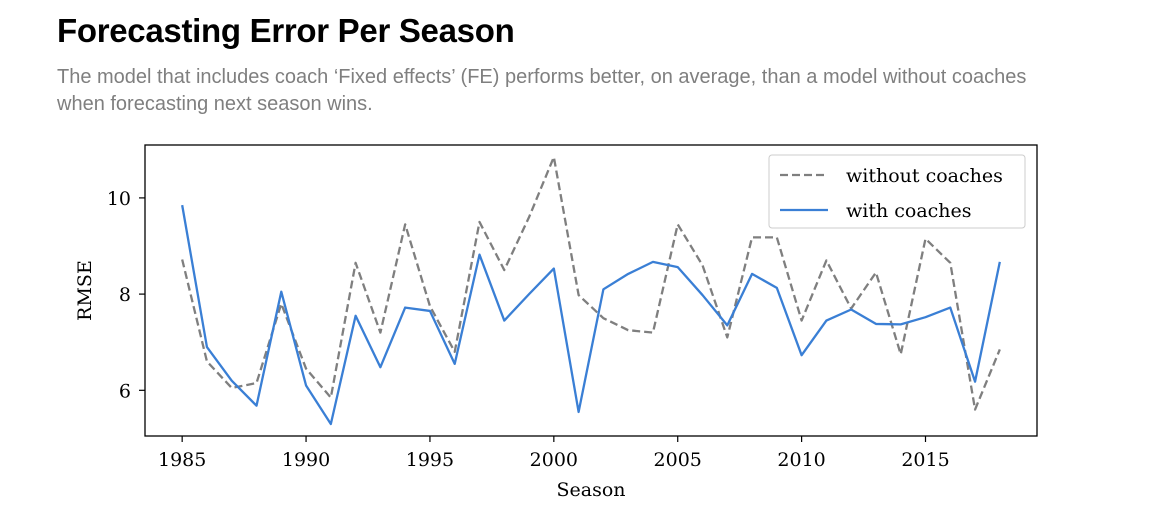  What do you see at coordinates (182, 460) in the screenshot?
I see `x-tick-label: 1985` at bounding box center [182, 460].